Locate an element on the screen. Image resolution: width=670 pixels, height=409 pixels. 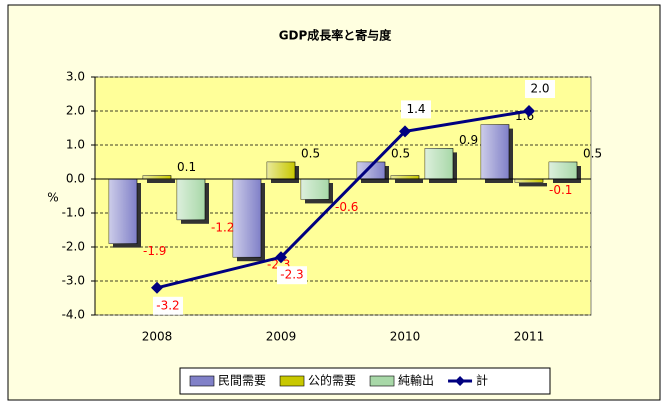
y-tick-label: 2.0 is located at coordinates (75, 111).